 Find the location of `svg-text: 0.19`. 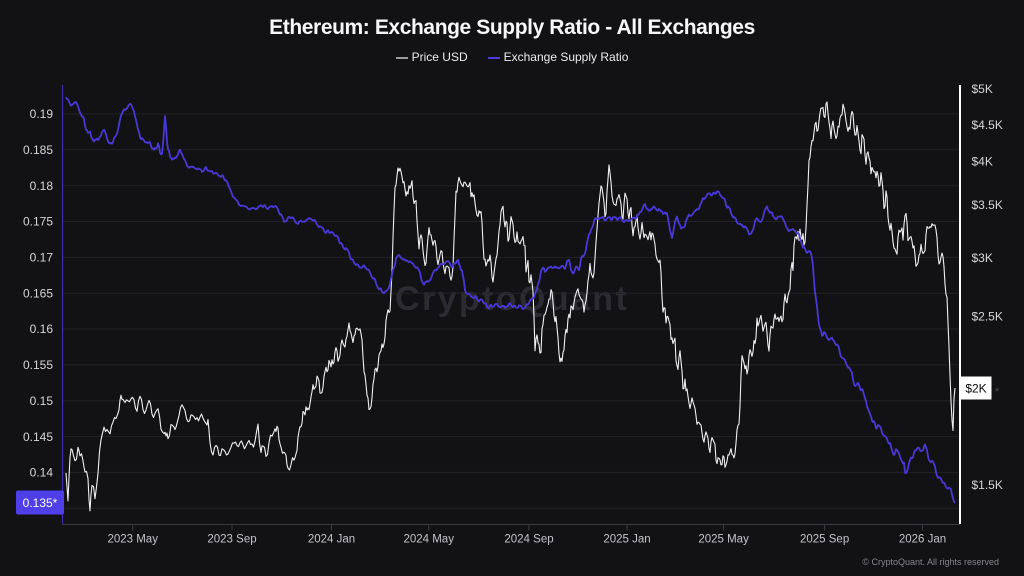

svg-text: 0.19 is located at coordinates (42, 114).